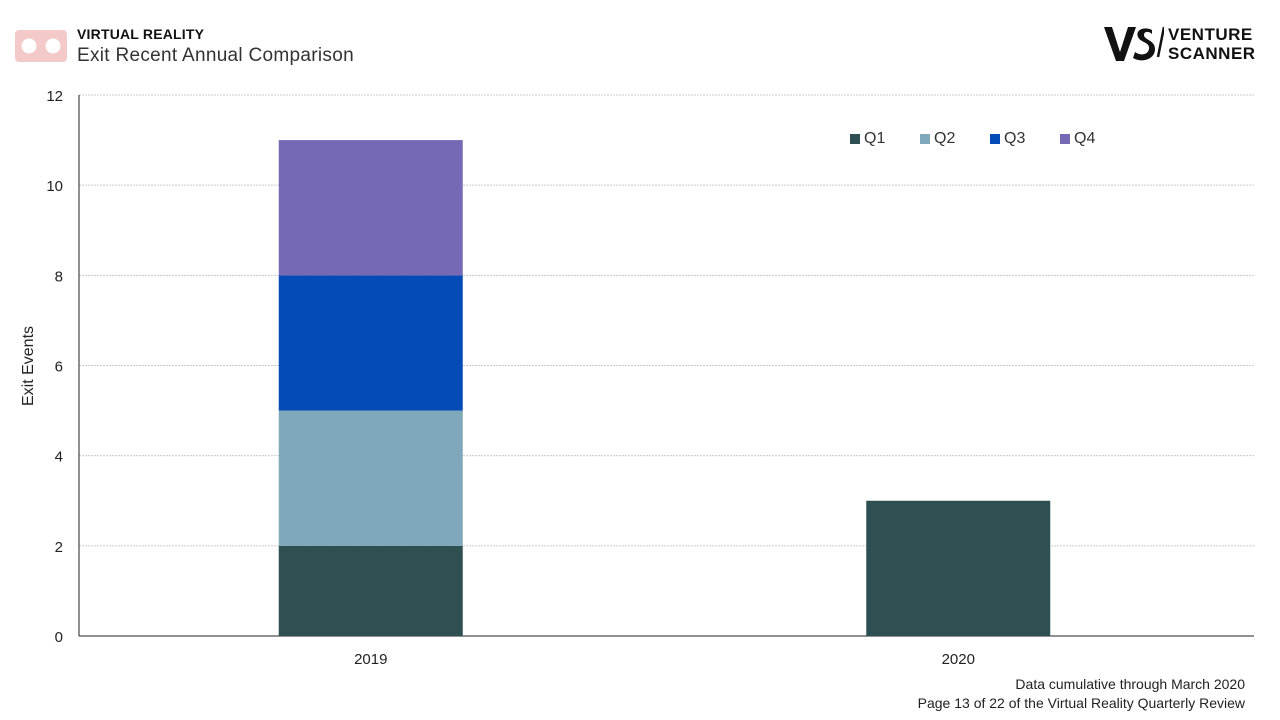 The image size is (1280, 720). I want to click on y-tick-label: 0, so click(59, 637).